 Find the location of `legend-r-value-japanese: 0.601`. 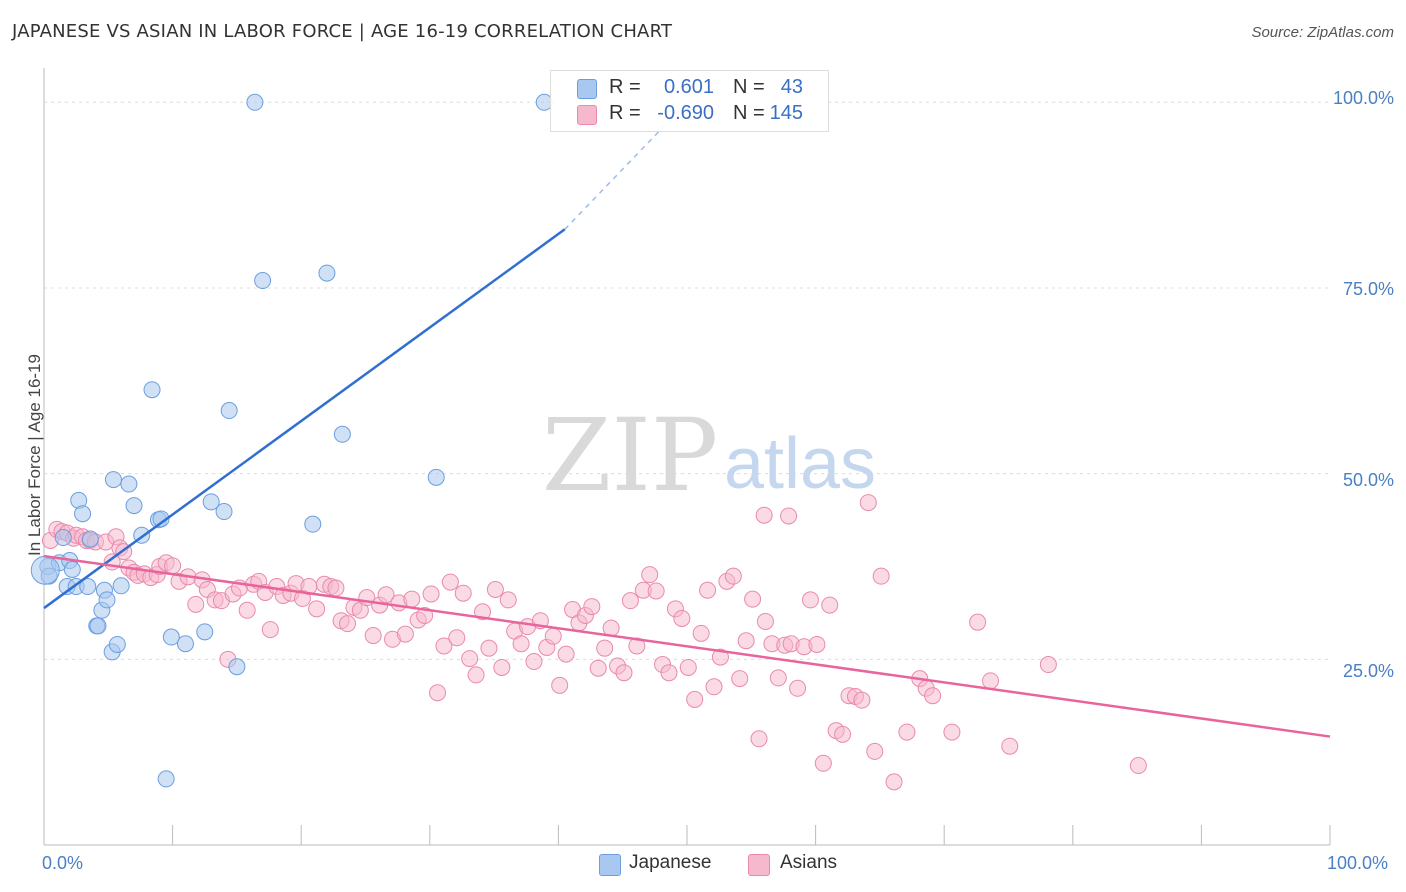

legend-r-value-japanese: 0.601 is located at coordinates (688, 87).